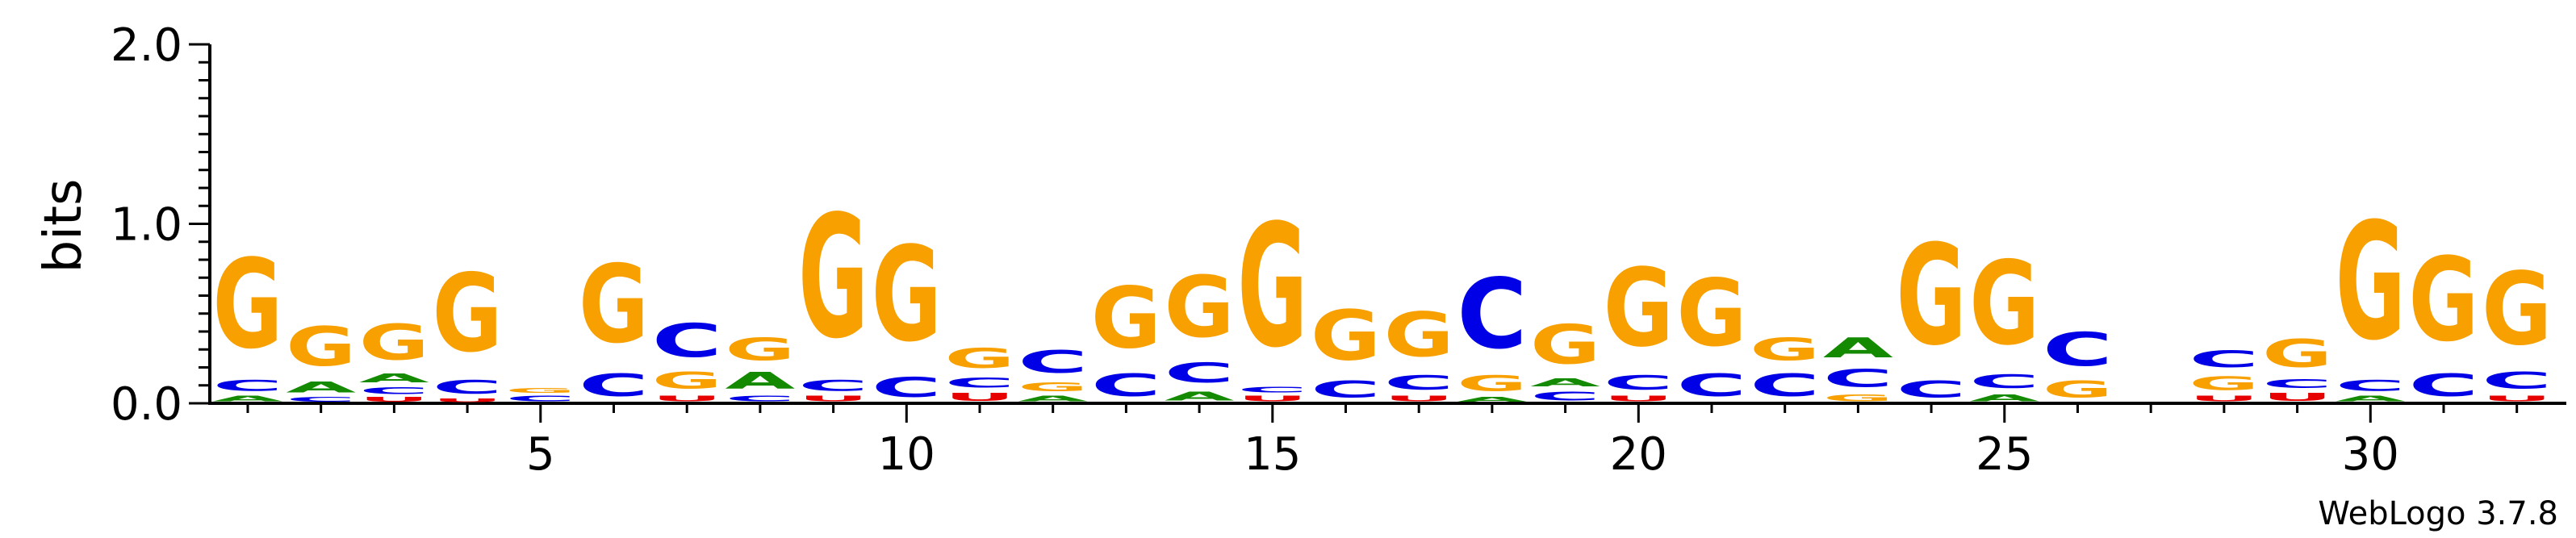 Image resolution: width=2576 pixels, height=538 pixels. I want to click on y-tick-label: 2.0, so click(146, 45).